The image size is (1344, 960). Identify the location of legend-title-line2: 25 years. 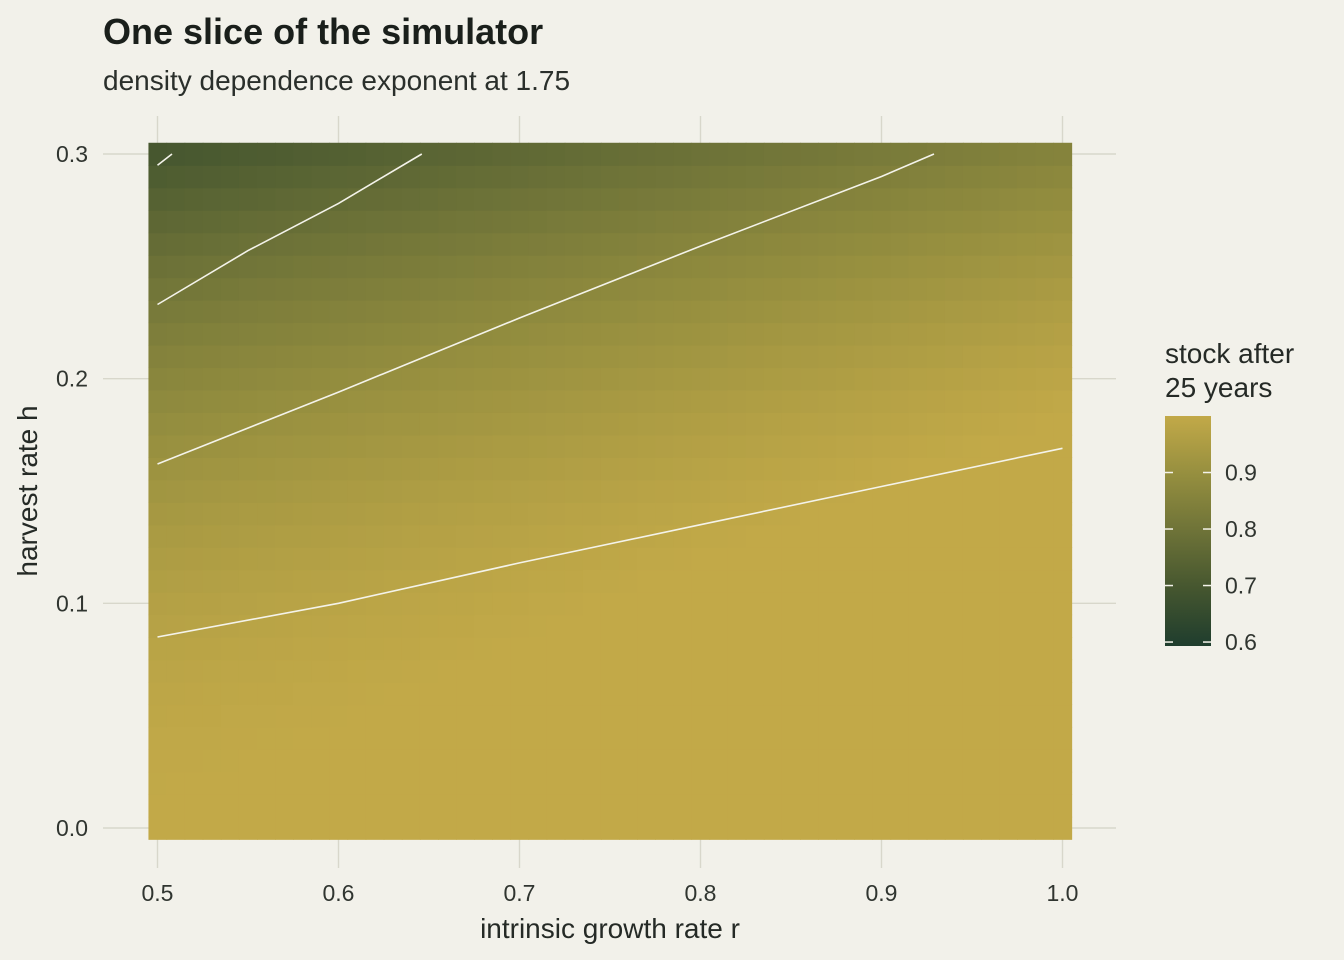
(1218, 387).